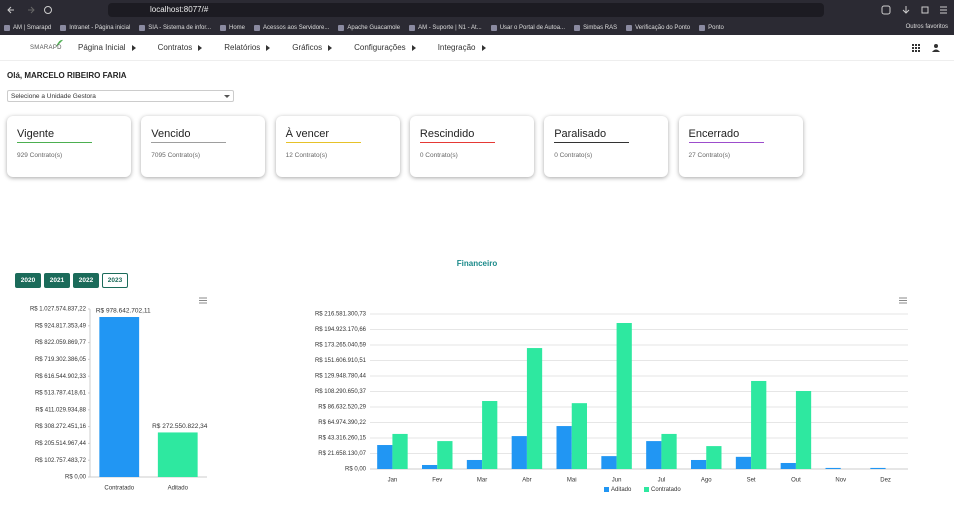 The height and width of the screenshot is (520, 954). I want to click on legend-swatch, so click(606, 489).